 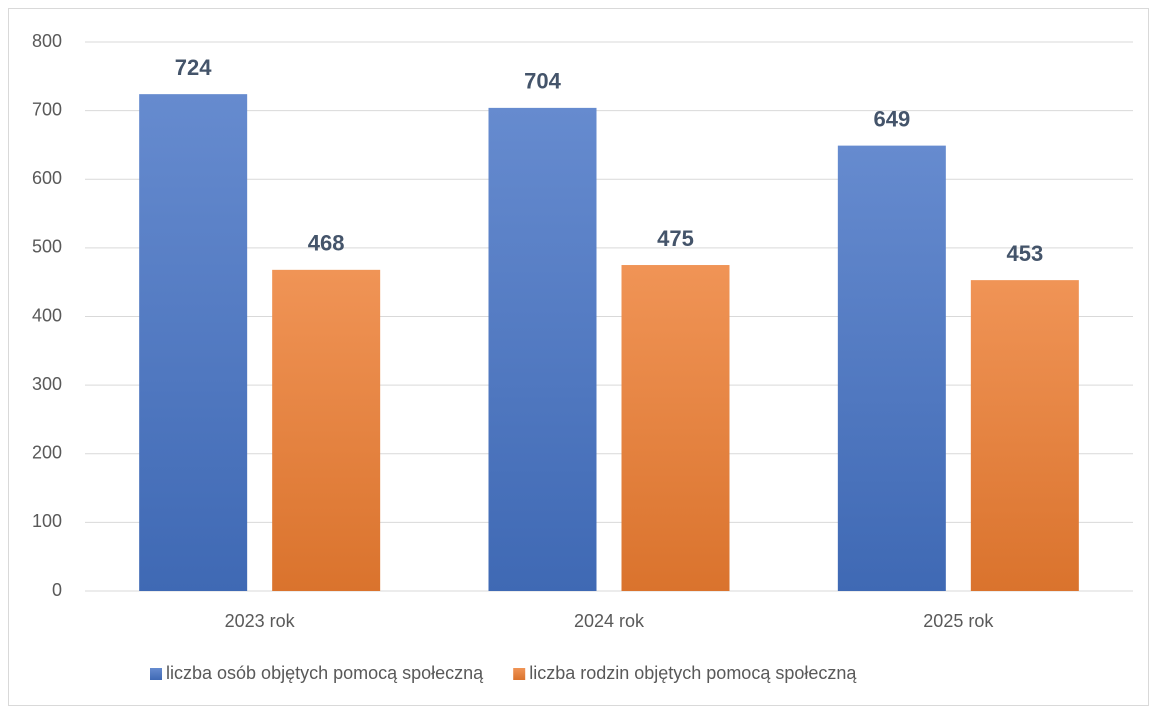 What do you see at coordinates (891, 118) in the screenshot?
I see `data-label: 649` at bounding box center [891, 118].